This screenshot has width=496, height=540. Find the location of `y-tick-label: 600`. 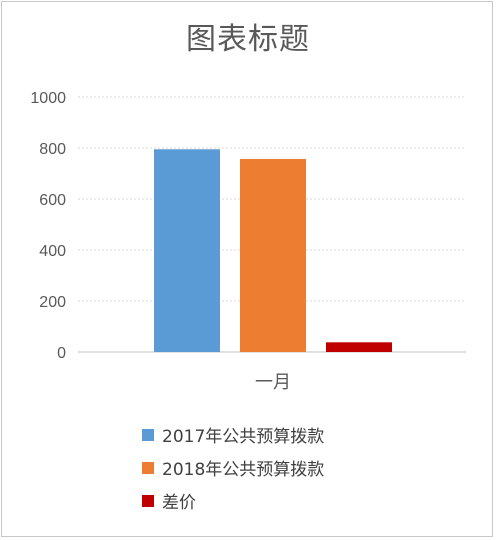

y-tick-label: 600 is located at coordinates (52, 200).